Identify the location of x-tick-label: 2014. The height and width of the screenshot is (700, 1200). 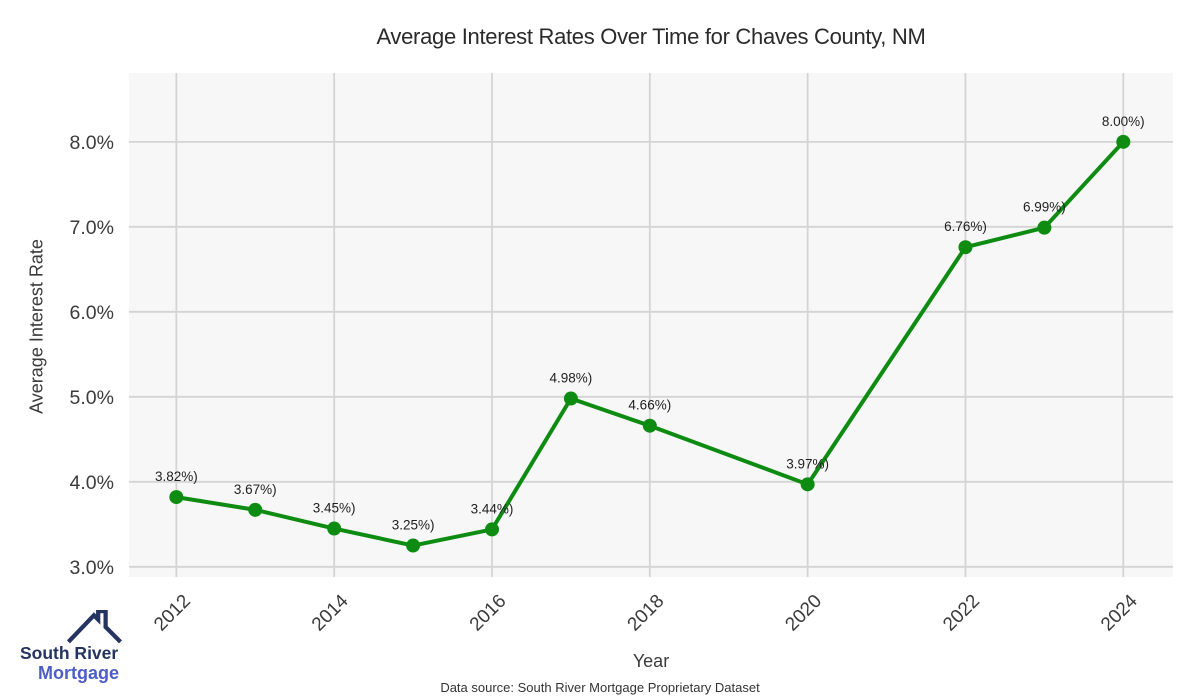
(330, 612).